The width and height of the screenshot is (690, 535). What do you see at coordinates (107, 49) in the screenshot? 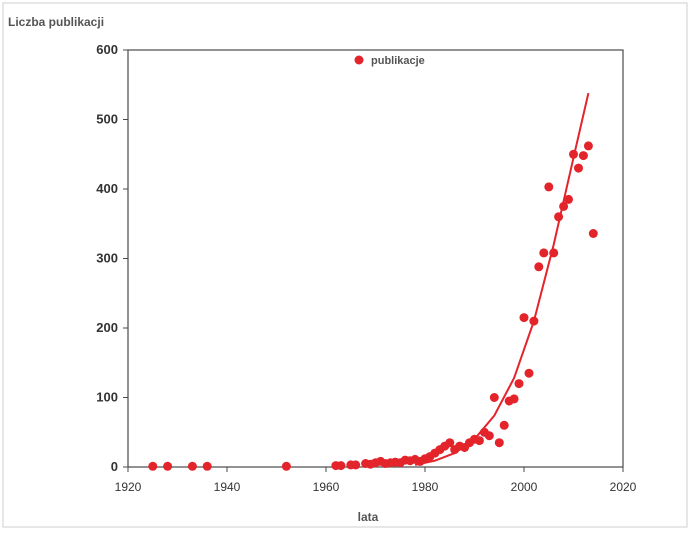
I see `y-tick-label: 600` at bounding box center [107, 49].